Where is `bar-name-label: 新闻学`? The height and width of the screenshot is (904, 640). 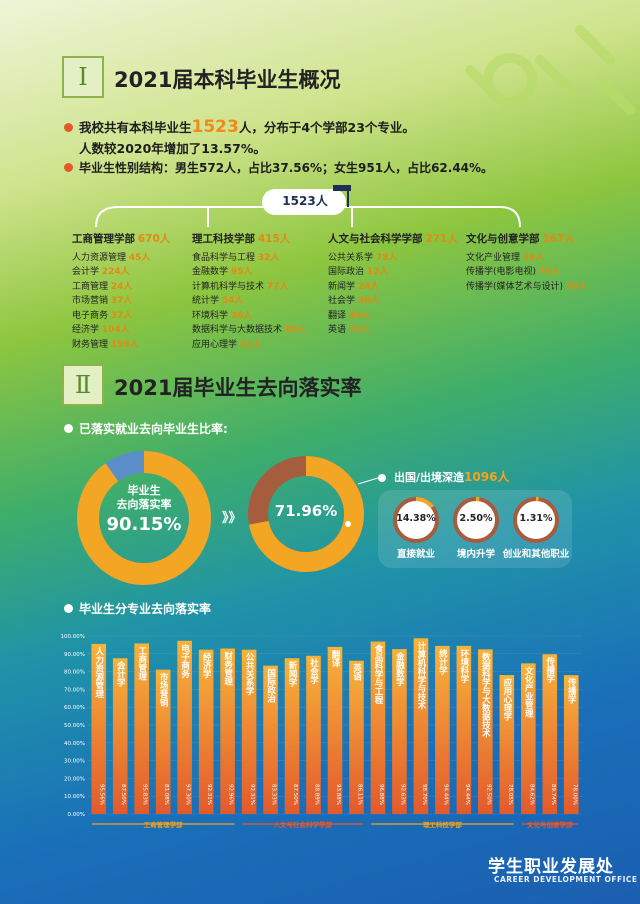 bar-name-label: 新闻学 is located at coordinates (292, 674).